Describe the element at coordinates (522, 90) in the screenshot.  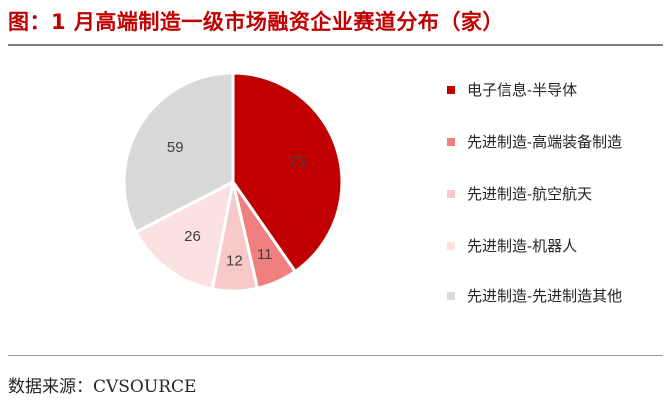
I see `legend-label-1: 电子信息-半导体` at that location.